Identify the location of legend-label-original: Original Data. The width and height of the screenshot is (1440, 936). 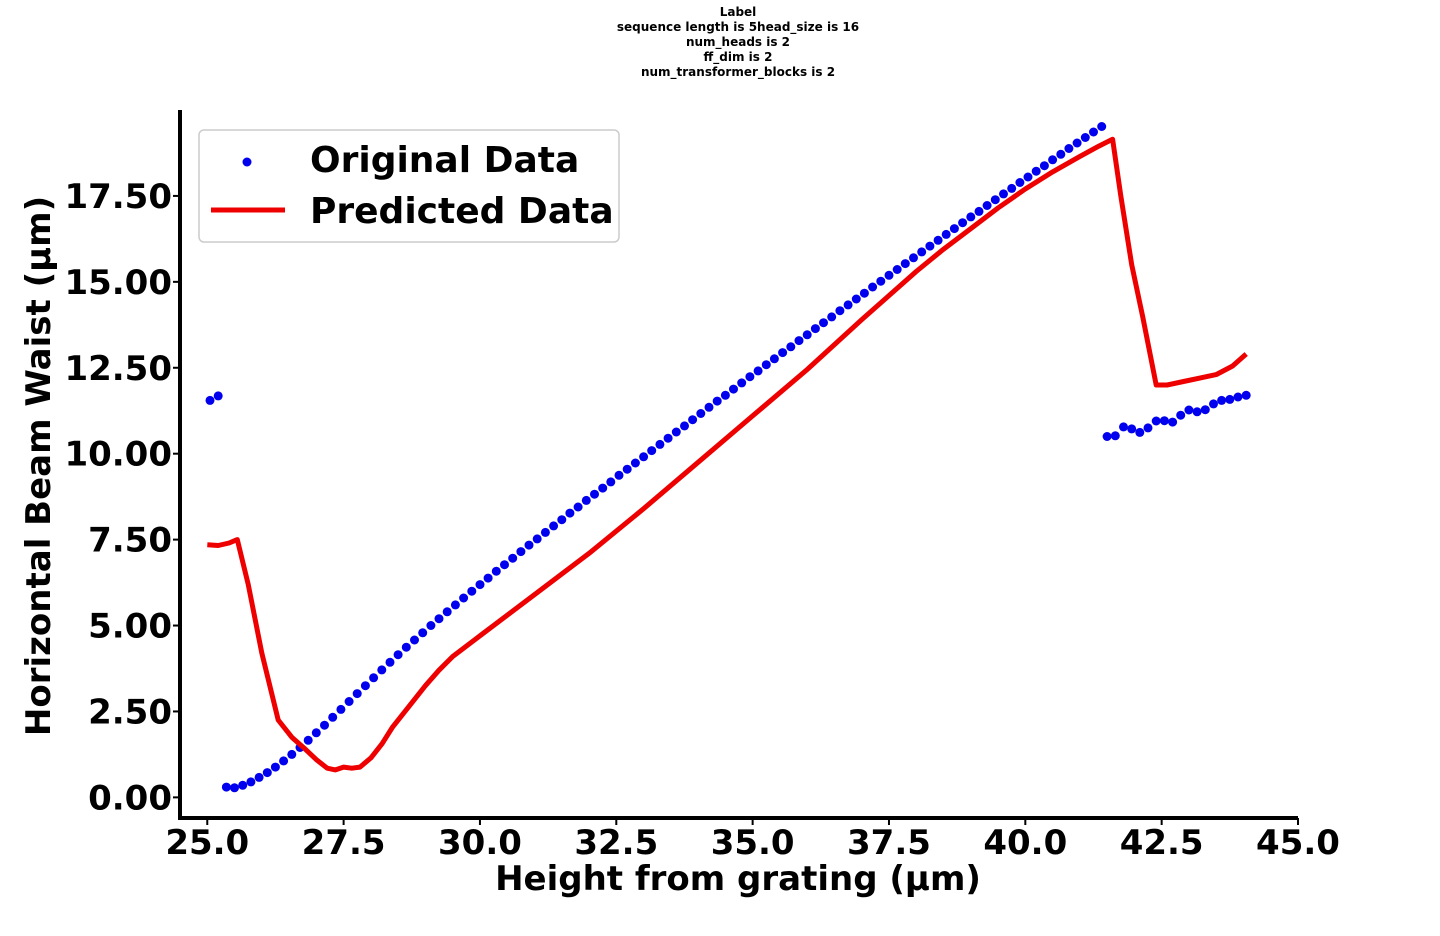
(444, 160).